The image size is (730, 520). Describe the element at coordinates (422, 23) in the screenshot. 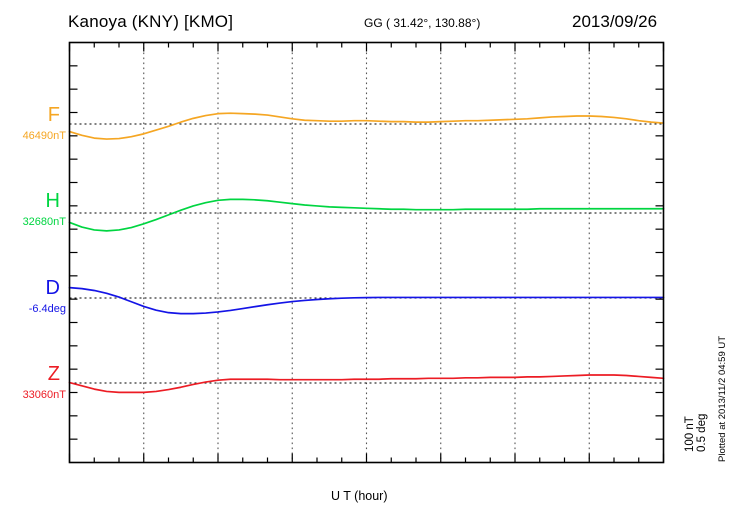

I see `geographic-coordinates: GG ( 31.42°, 130.88°)` at that location.